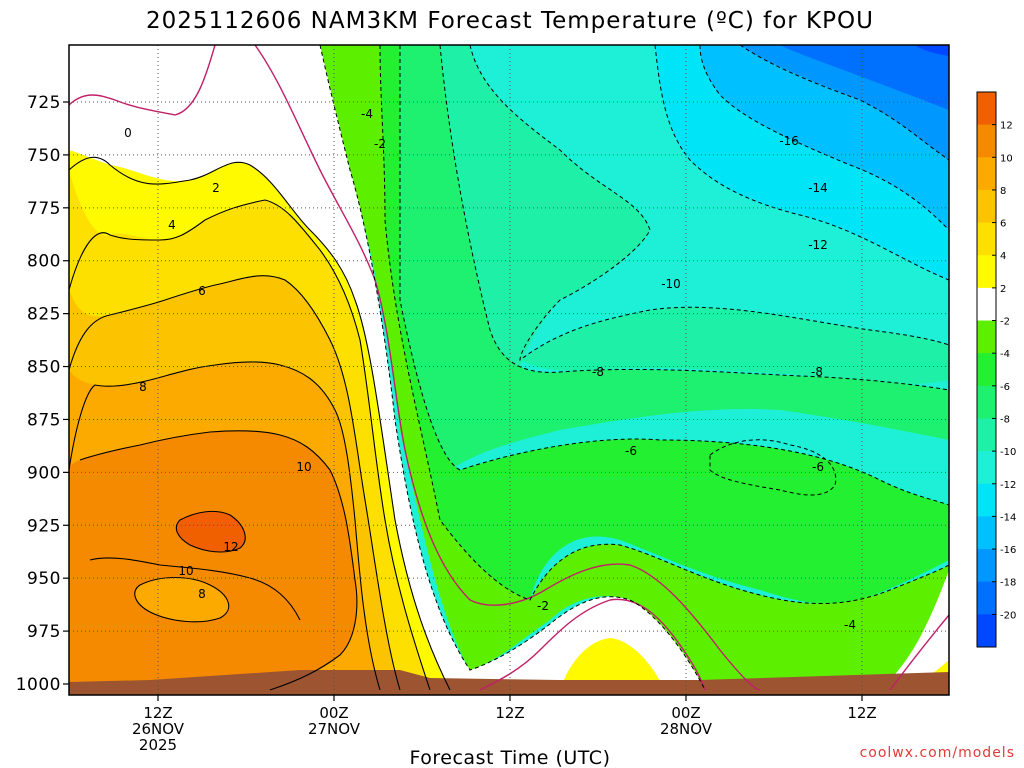  Describe the element at coordinates (1006, 126) in the screenshot. I see `colorbar-label: 12` at that location.